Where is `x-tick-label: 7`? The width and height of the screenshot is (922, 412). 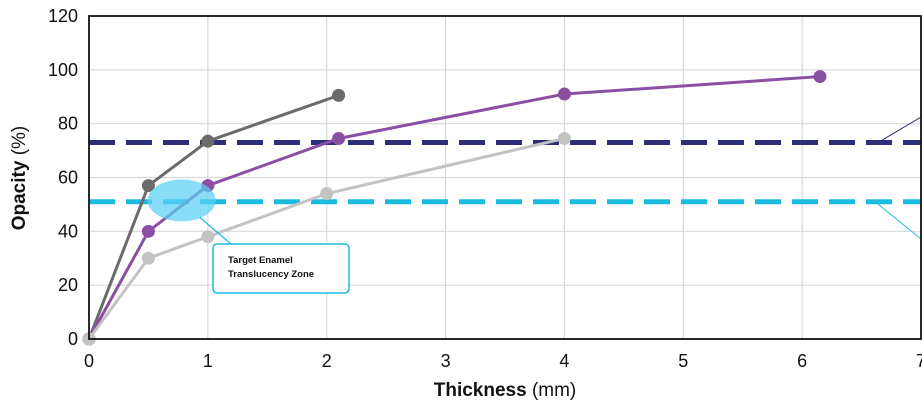 x-tick-label: 7 is located at coordinates (919, 361).